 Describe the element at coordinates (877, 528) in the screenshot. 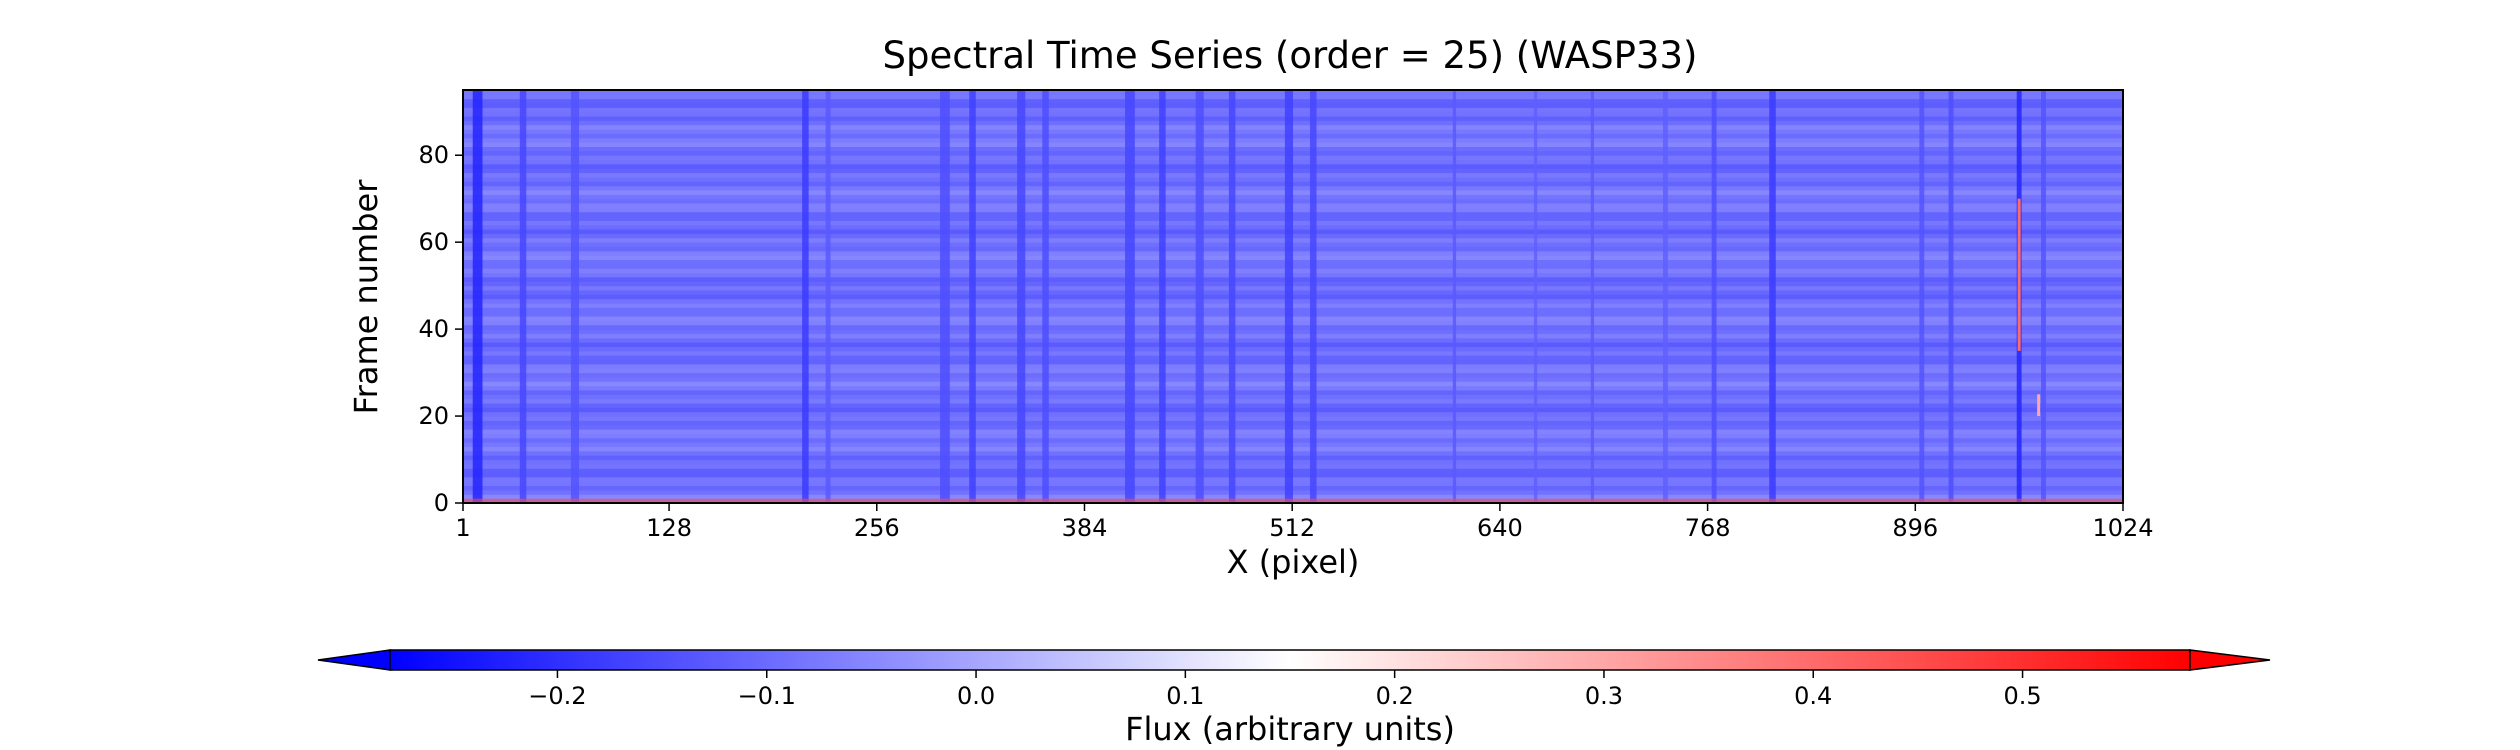

I see `x-tick-label: 256` at that location.